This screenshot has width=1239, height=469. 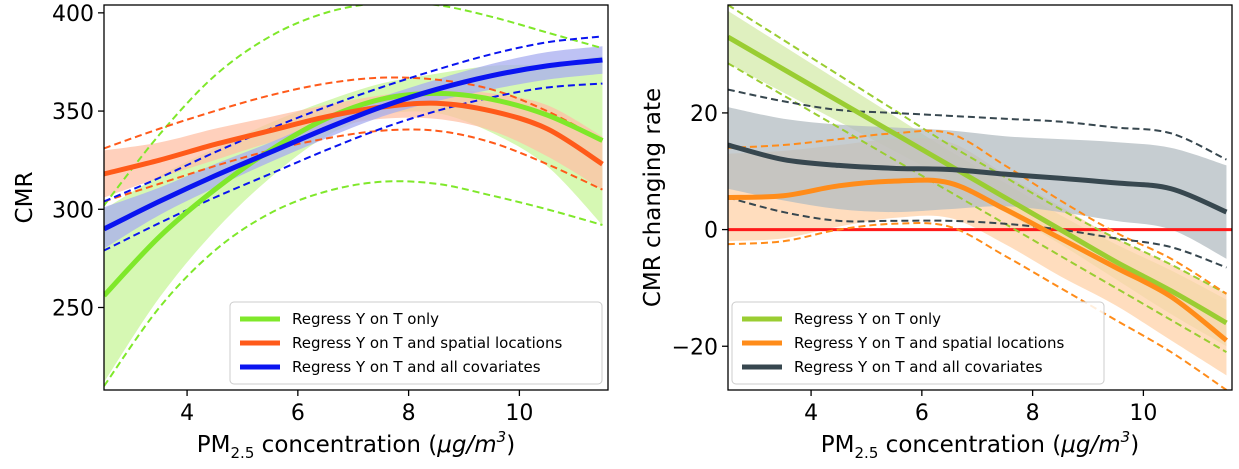 What do you see at coordinates (73, 210) in the screenshot?
I see `y-tick-label: 300` at bounding box center [73, 210].